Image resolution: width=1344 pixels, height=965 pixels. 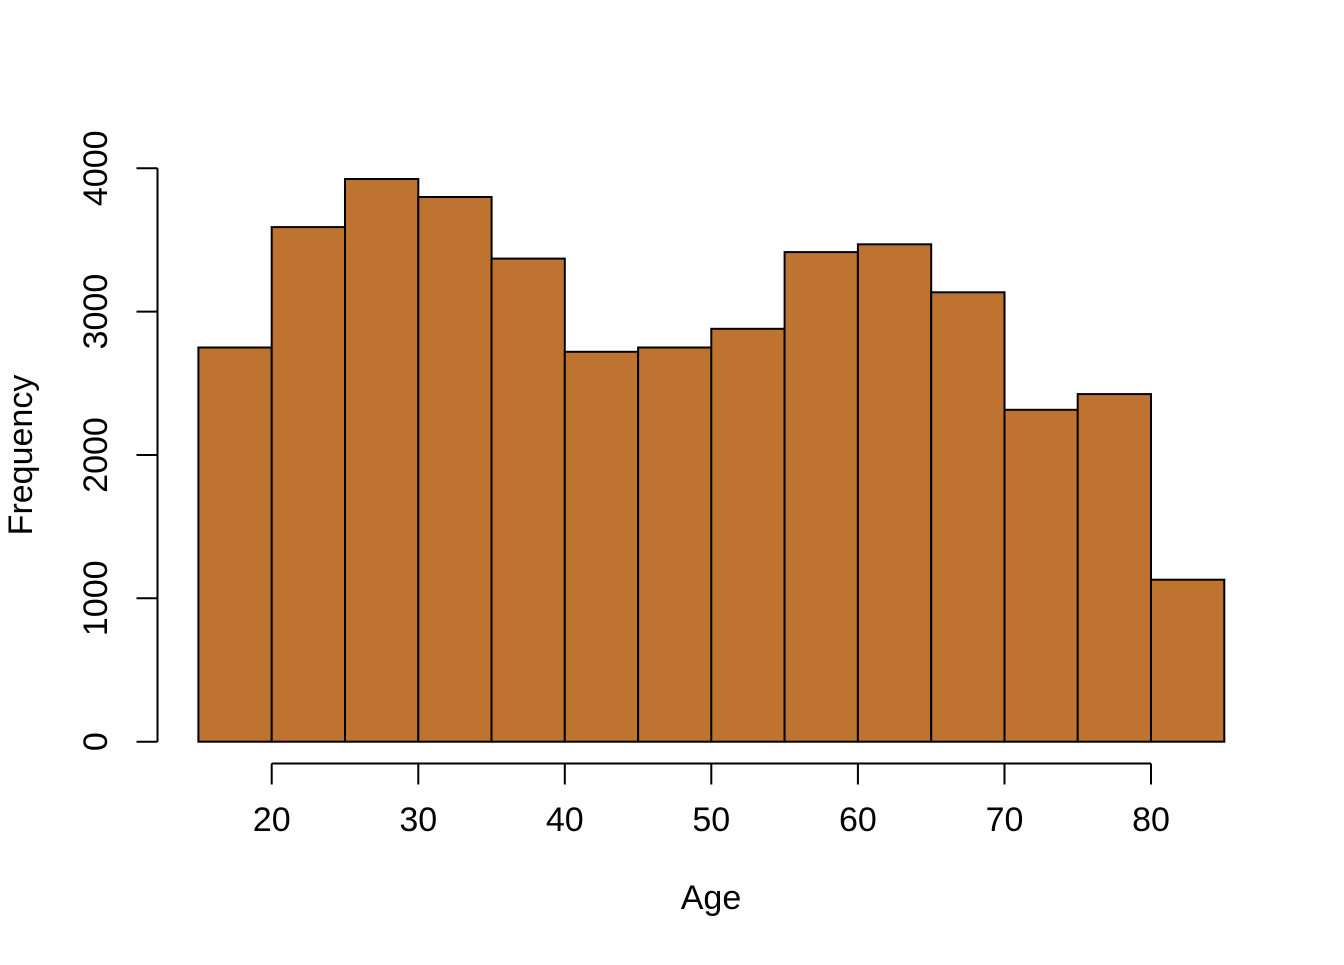 What do you see at coordinates (96, 741) in the screenshot?
I see `y-tick-label: 0` at bounding box center [96, 741].